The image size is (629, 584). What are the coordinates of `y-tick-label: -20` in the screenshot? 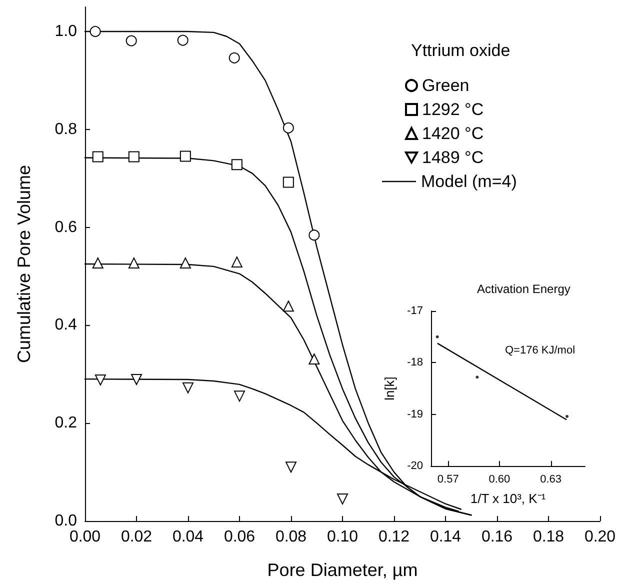 It's located at (415, 466).